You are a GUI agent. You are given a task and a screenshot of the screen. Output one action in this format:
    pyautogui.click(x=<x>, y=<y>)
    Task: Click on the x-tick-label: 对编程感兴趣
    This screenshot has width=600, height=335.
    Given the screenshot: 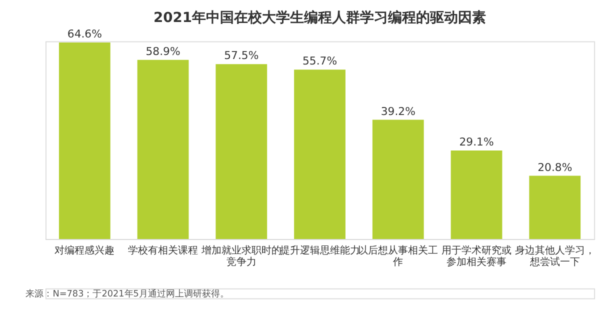 What is the action you would take?
    pyautogui.click(x=84, y=250)
    